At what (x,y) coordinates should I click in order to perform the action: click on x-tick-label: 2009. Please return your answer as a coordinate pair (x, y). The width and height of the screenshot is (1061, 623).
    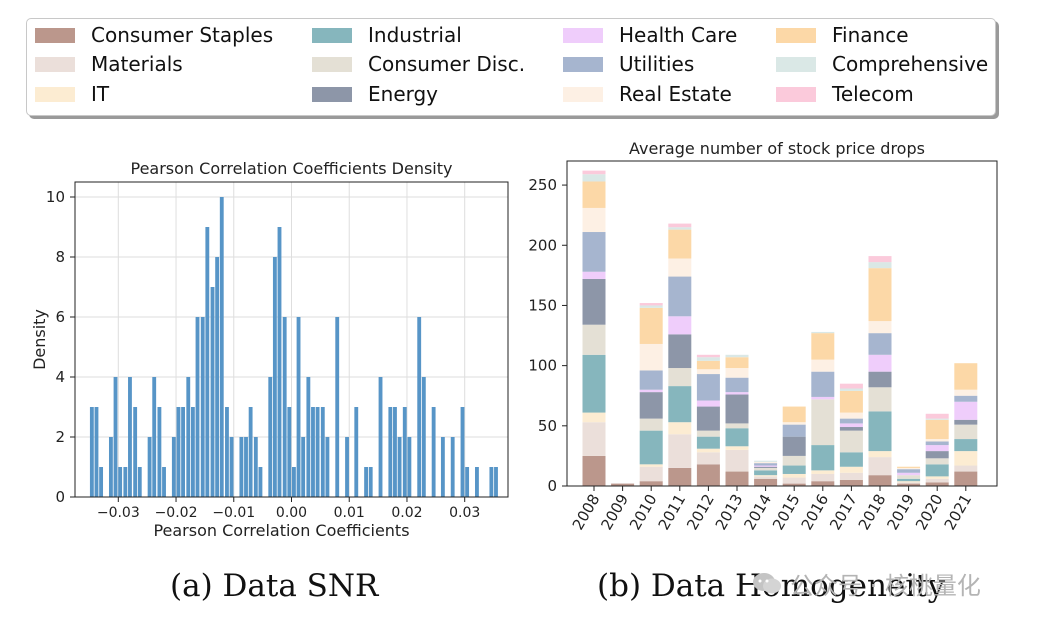
    Looking at the image, I should click on (614, 512).